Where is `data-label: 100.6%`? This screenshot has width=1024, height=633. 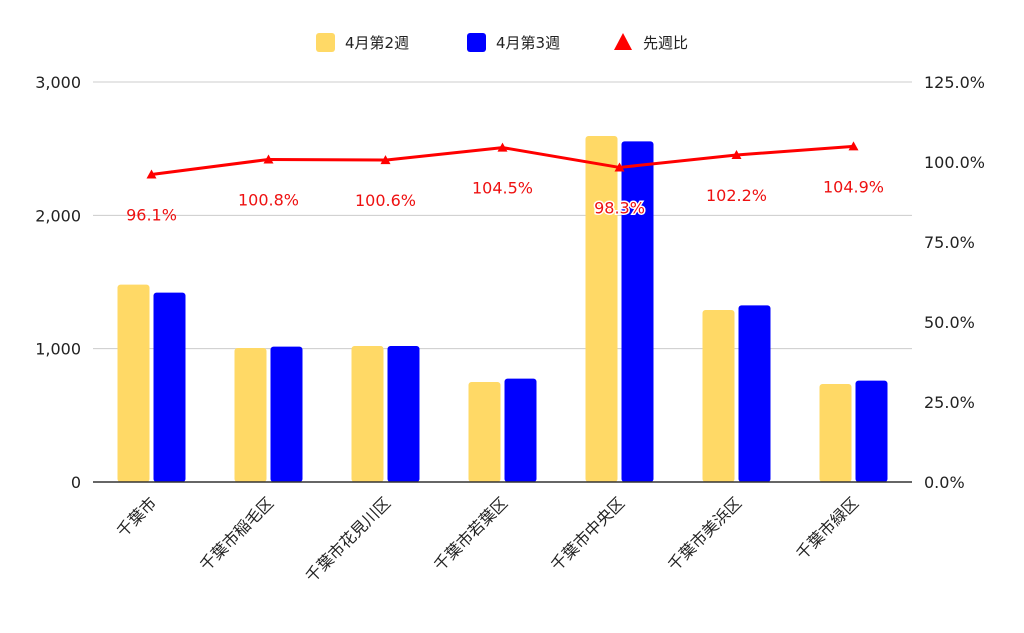 data-label: 100.6% is located at coordinates (385, 200).